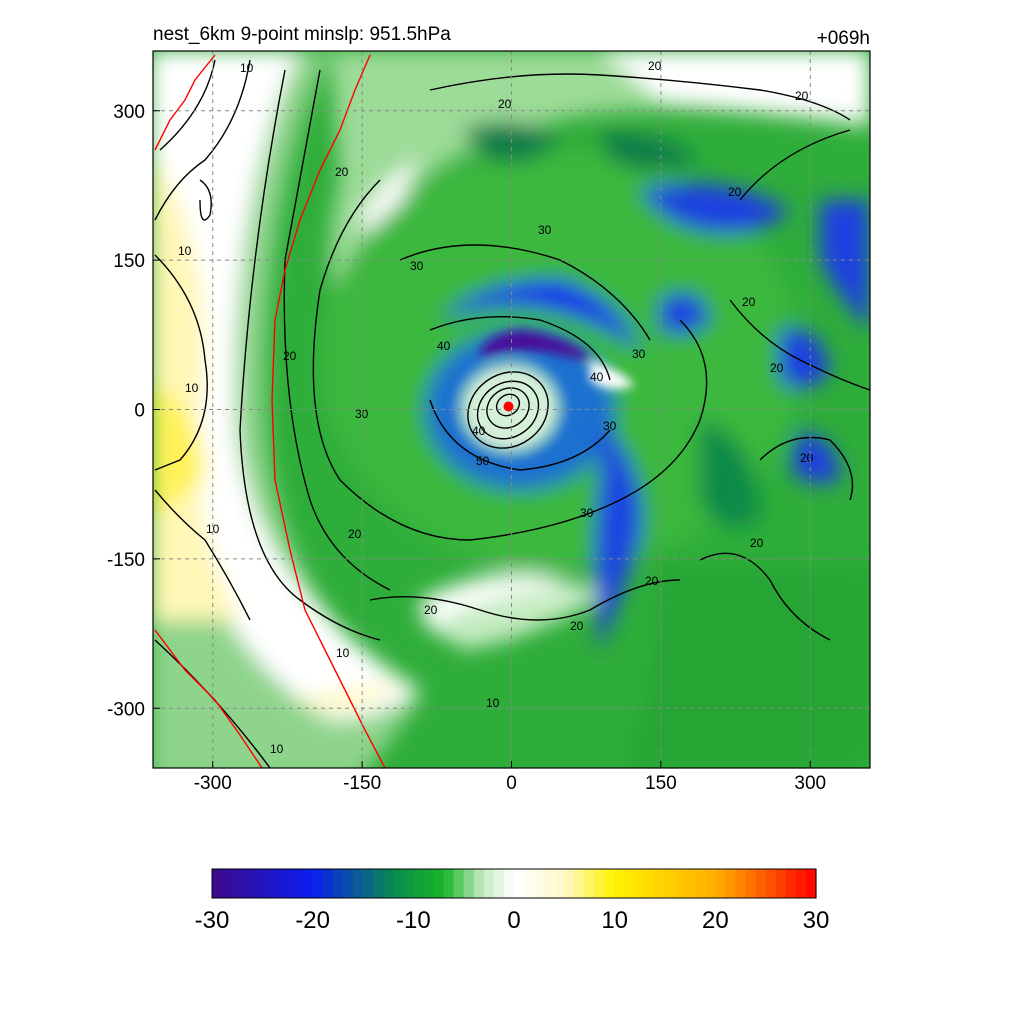 This screenshot has height=1024, width=1024. I want to click on x-tick-label: -150, so click(362, 783).